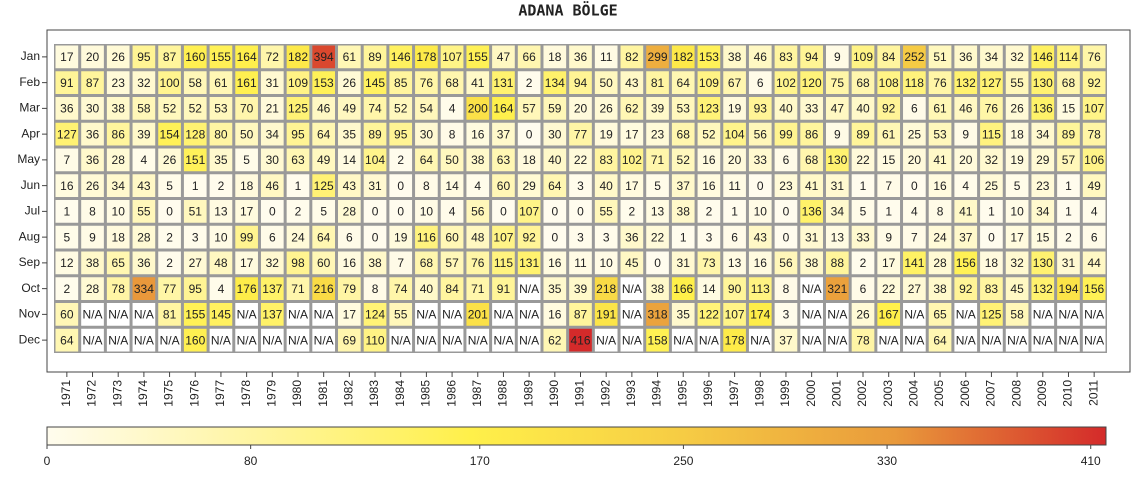  What do you see at coordinates (761, 134) in the screenshot?
I see `cell-label: 56` at bounding box center [761, 134].